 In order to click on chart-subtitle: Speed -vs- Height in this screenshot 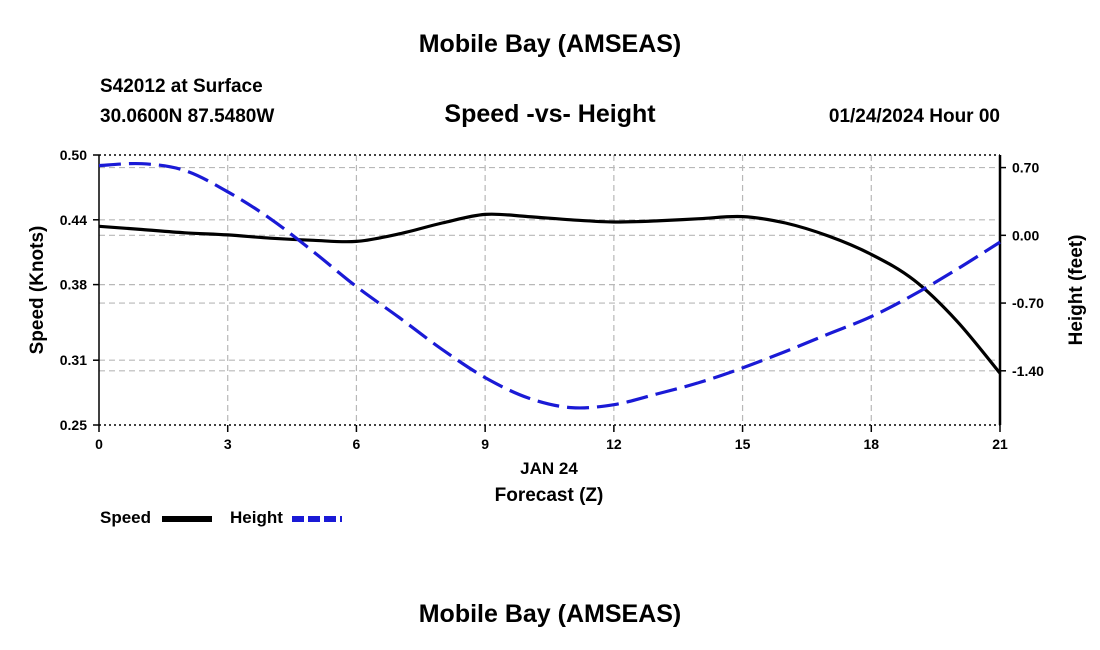, I will do `click(550, 114)`.